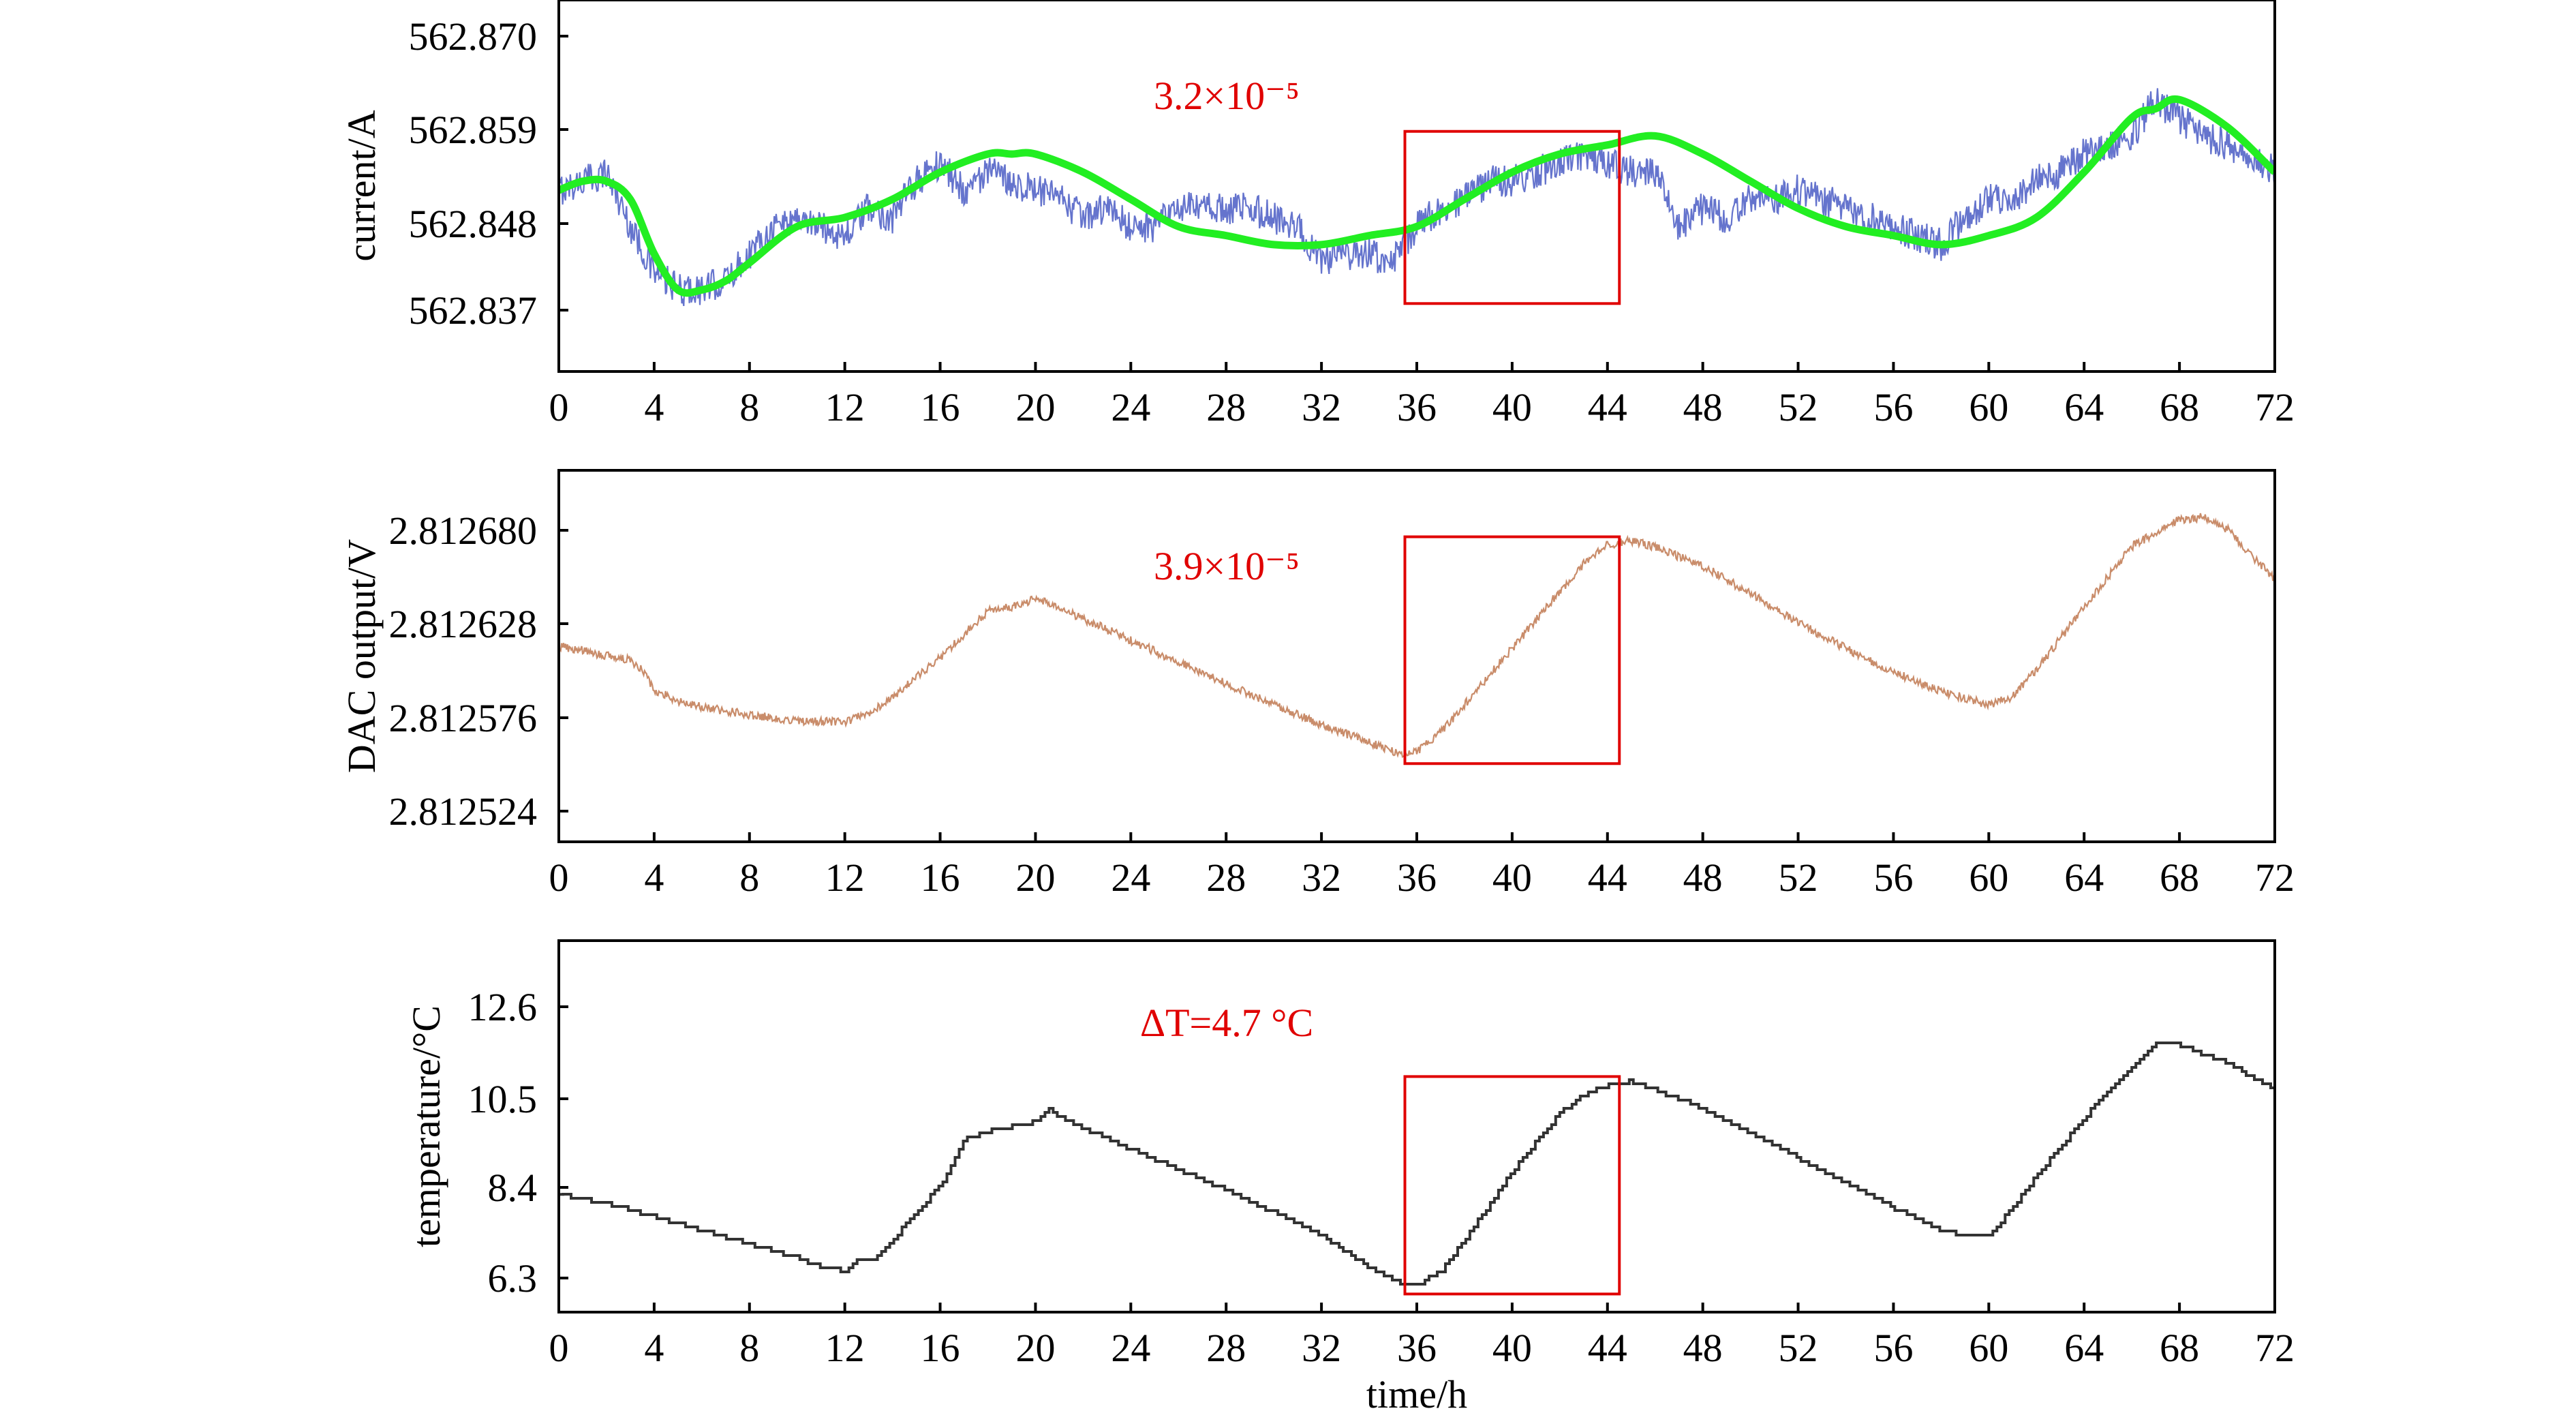 The height and width of the screenshot is (1413, 2576). What do you see at coordinates (463, 811) in the screenshot?
I see `y-tick-label: 2.812524` at bounding box center [463, 811].